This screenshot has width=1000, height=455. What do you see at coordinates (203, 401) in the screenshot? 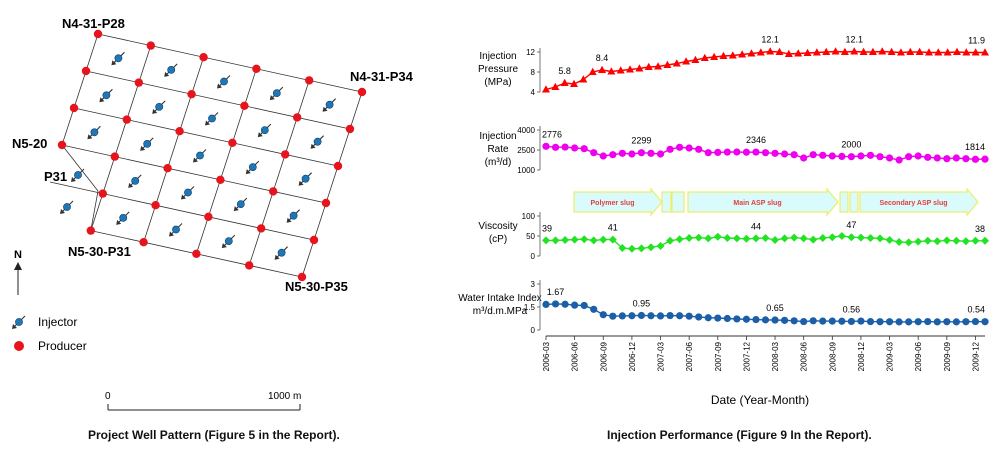
I see `scale-bar: 0 1000 m` at bounding box center [203, 401].